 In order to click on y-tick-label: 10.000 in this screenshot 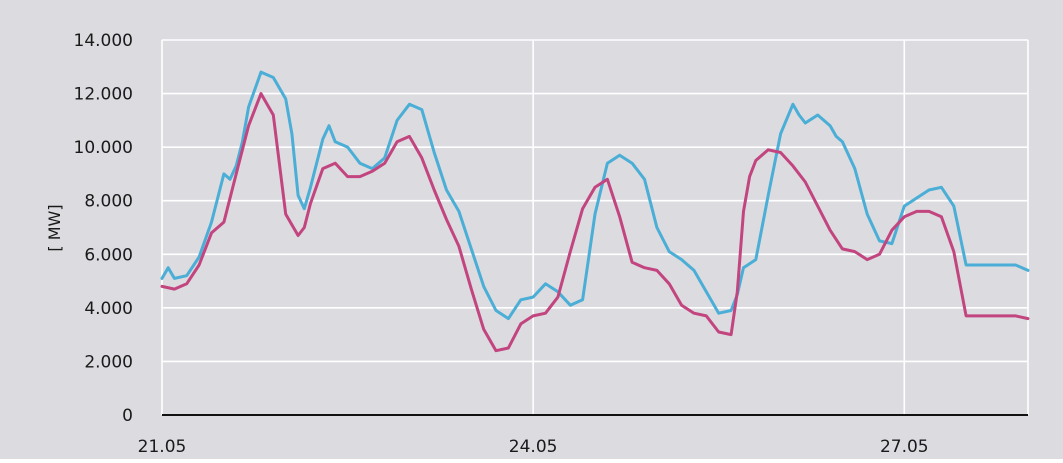, I will do `click(103, 148)`.